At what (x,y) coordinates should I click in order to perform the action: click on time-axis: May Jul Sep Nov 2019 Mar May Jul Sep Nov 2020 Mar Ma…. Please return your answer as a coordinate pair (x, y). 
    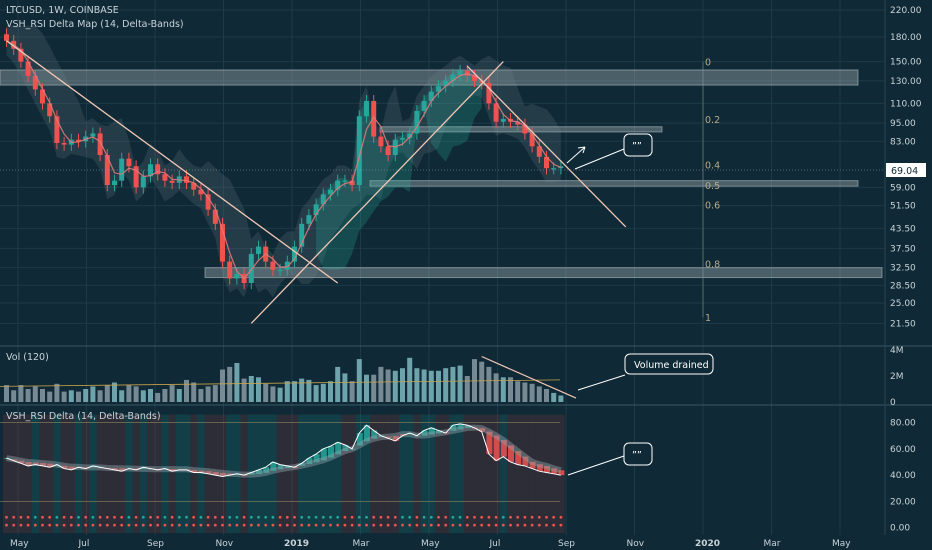
    Looking at the image, I should click on (430, 544).